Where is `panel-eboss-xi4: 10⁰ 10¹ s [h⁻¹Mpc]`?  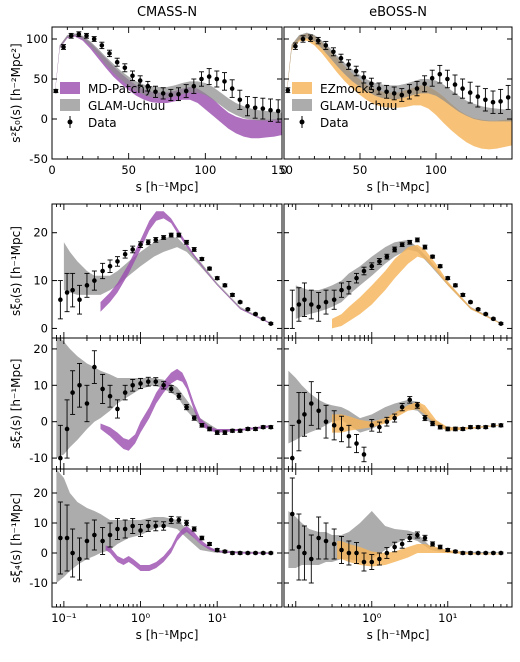
panel-eboss-xi4: 10⁰ 10¹ s [h⁻¹Mpc] is located at coordinates (398, 555).